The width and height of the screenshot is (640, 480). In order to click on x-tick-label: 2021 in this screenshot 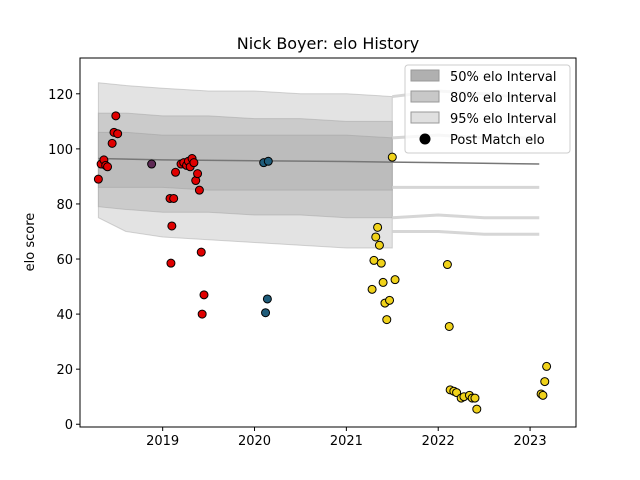, I will do `click(346, 441)`.